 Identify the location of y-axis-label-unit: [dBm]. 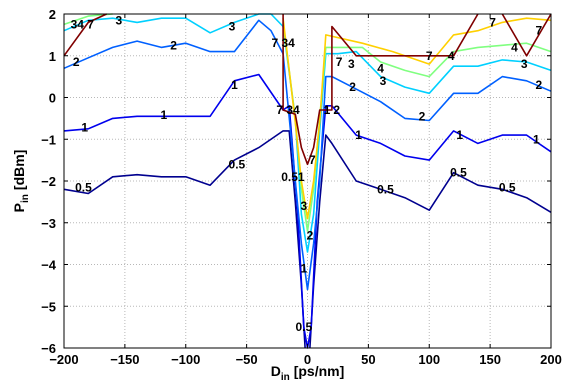
(19, 170).